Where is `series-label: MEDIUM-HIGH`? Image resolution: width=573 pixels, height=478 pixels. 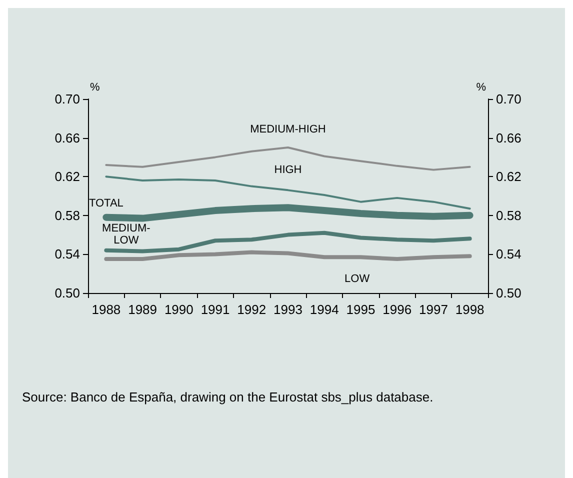
series-label: MEDIUM-HIGH is located at coordinates (288, 130).